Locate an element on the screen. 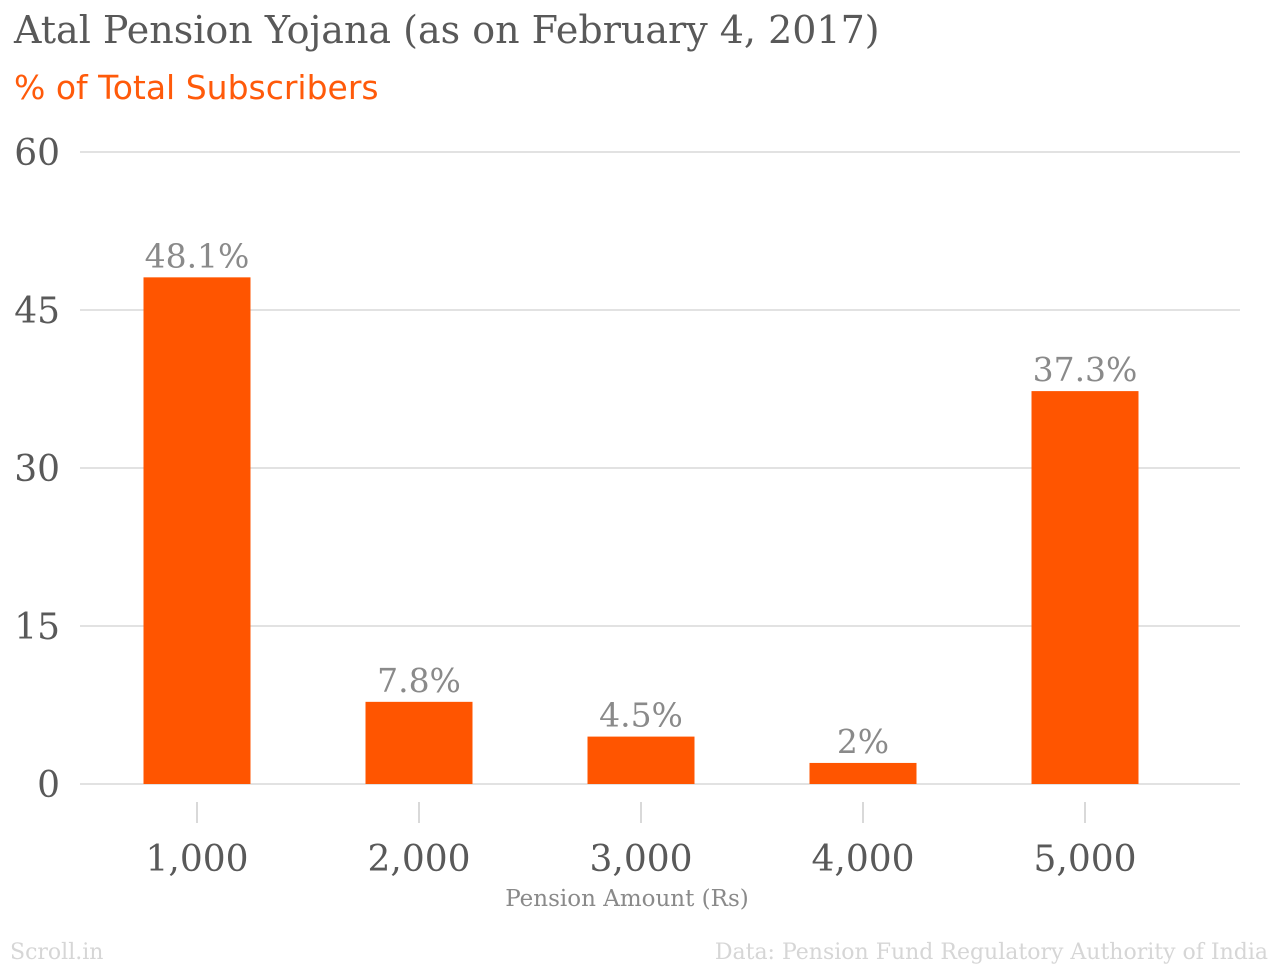 Image resolution: width=1280 pixels, height=970 pixels. x-axis: 1,000 2,000 3,000 4,000 5,000 is located at coordinates (641, 841).